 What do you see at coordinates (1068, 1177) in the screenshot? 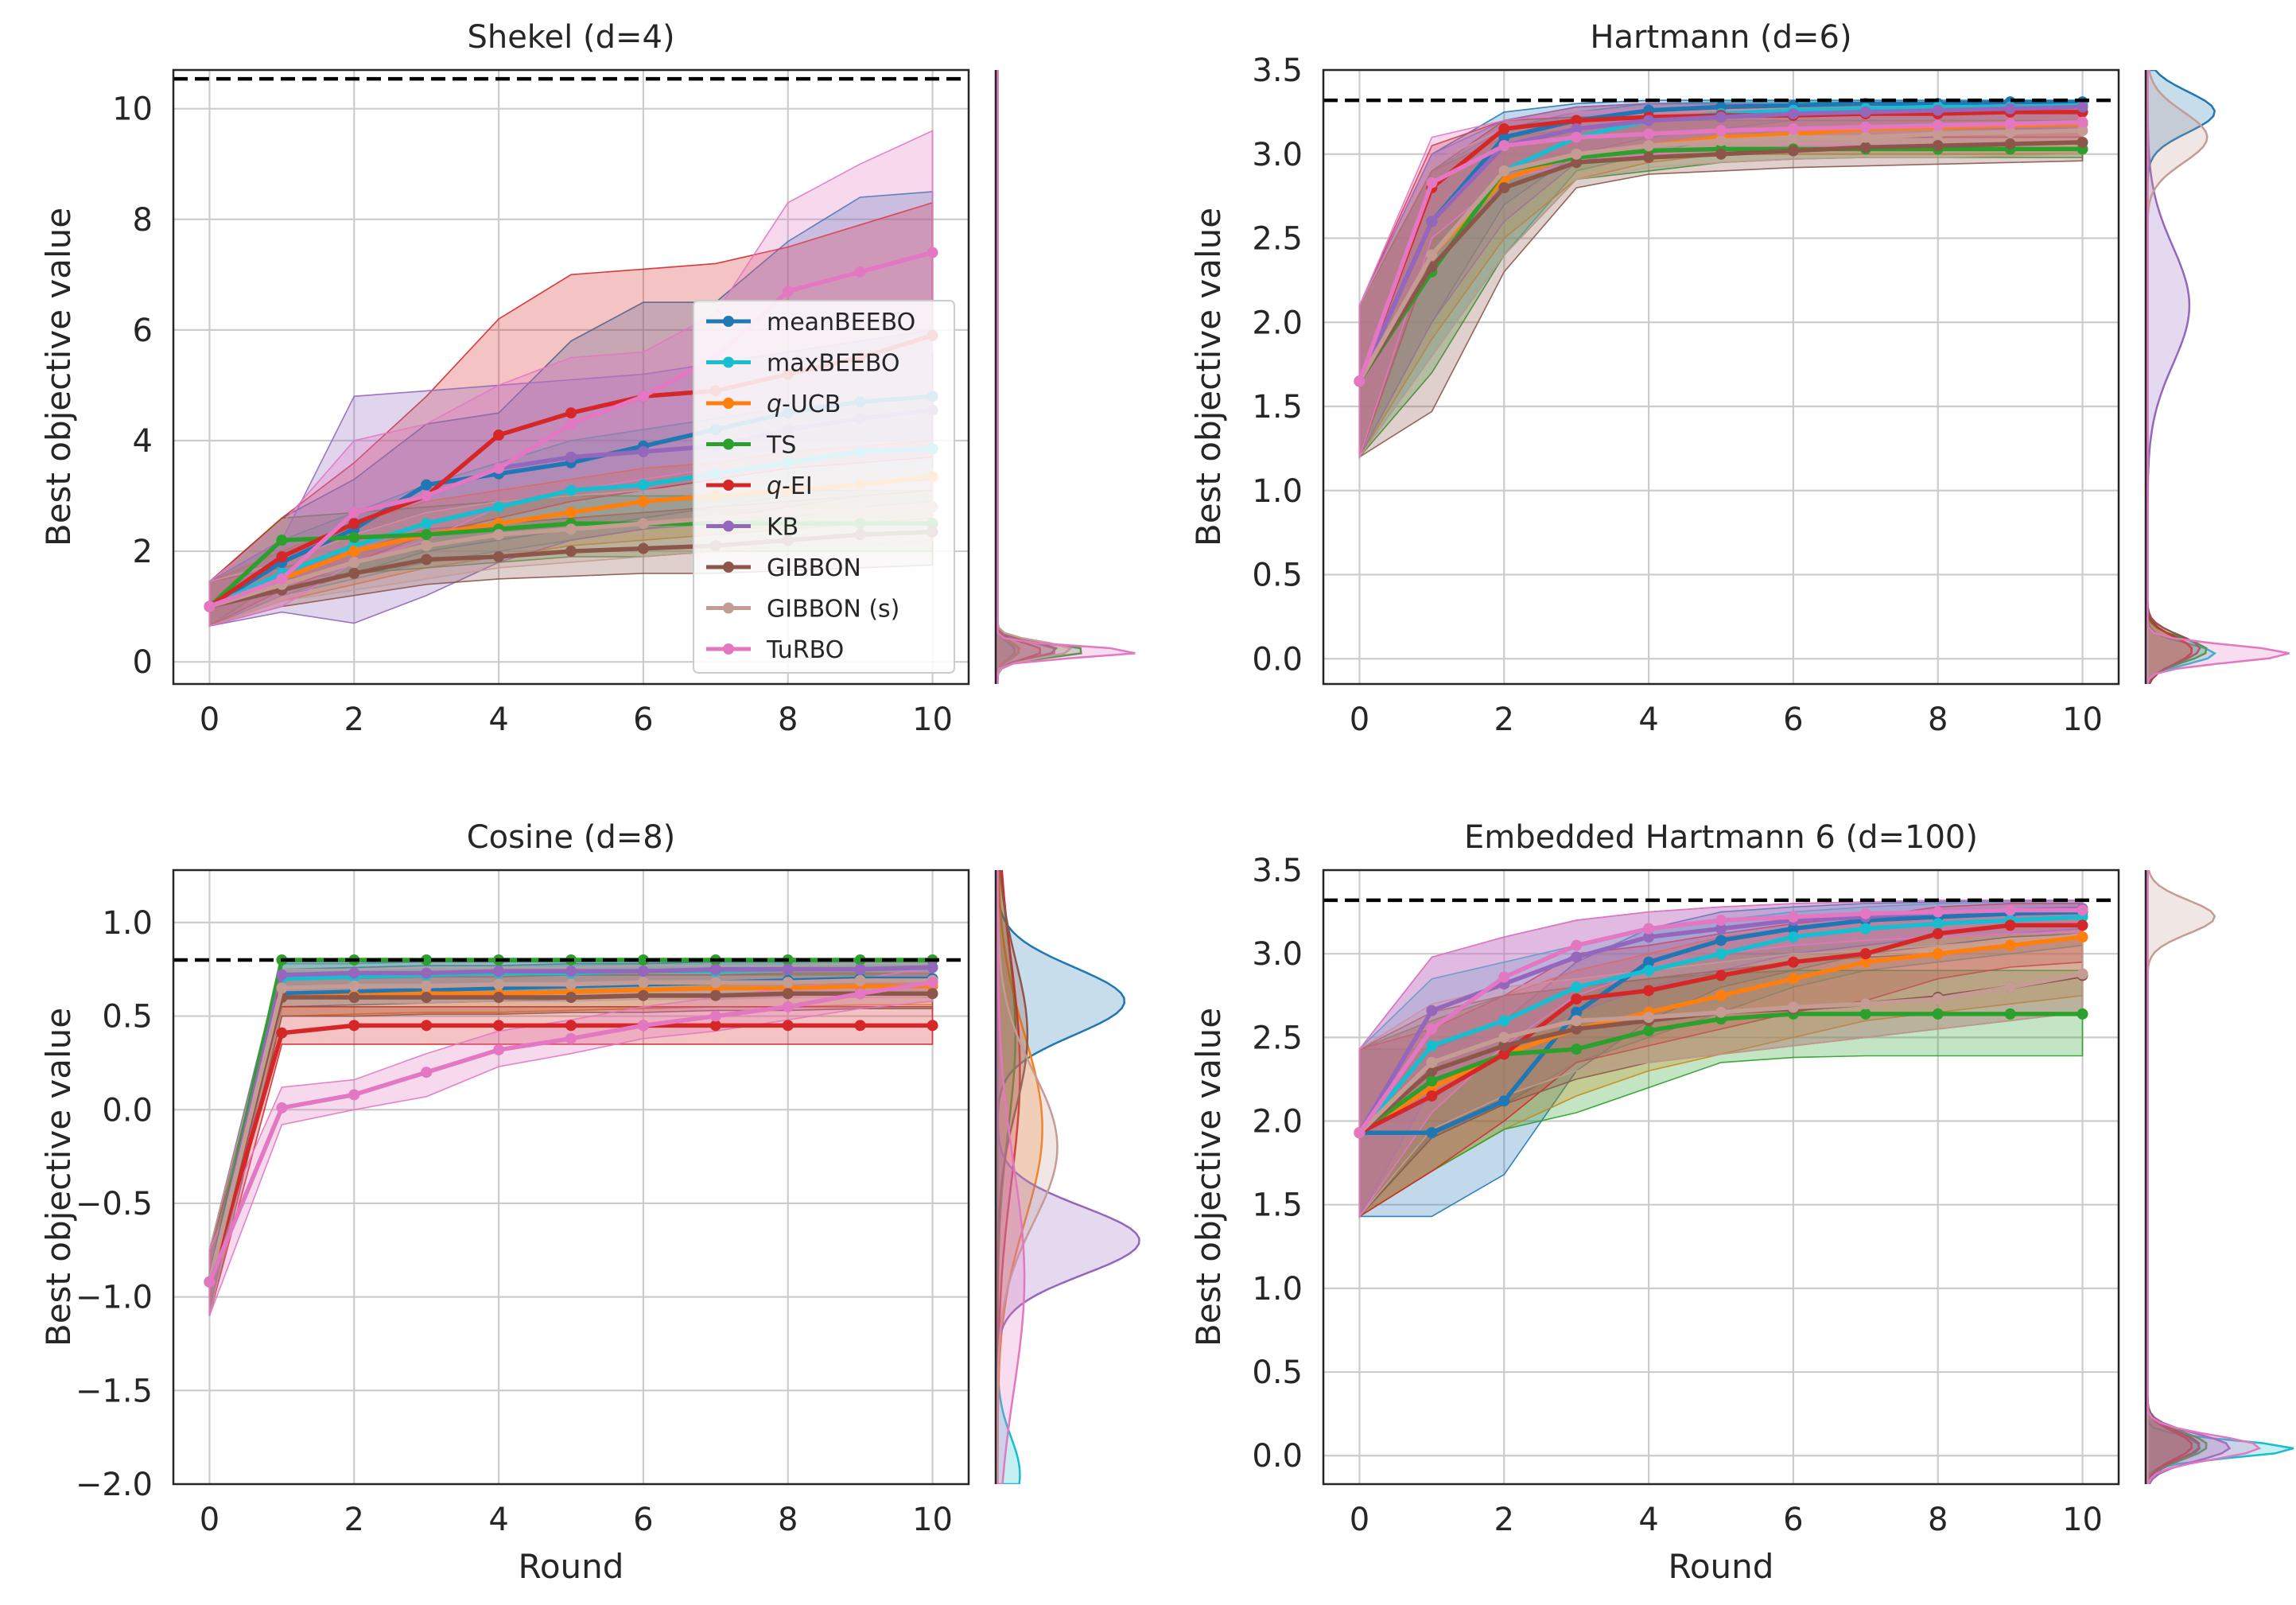
I see `marginal-plot` at bounding box center [1068, 1177].